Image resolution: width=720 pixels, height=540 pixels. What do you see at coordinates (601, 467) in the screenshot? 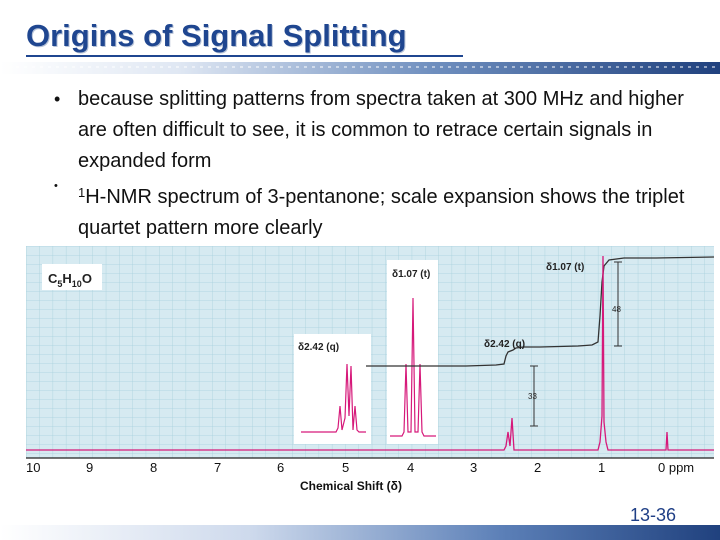
I see `tick-1: 1` at bounding box center [601, 467].